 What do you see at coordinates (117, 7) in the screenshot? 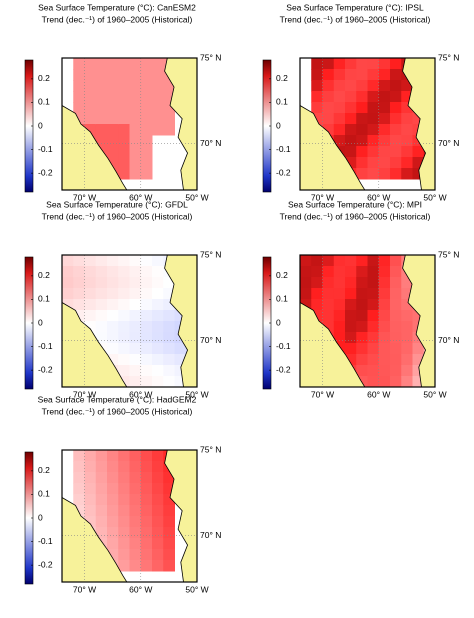
I see `panel-title: Sea Surface Temperature (°C): CanESM2` at bounding box center [117, 7].